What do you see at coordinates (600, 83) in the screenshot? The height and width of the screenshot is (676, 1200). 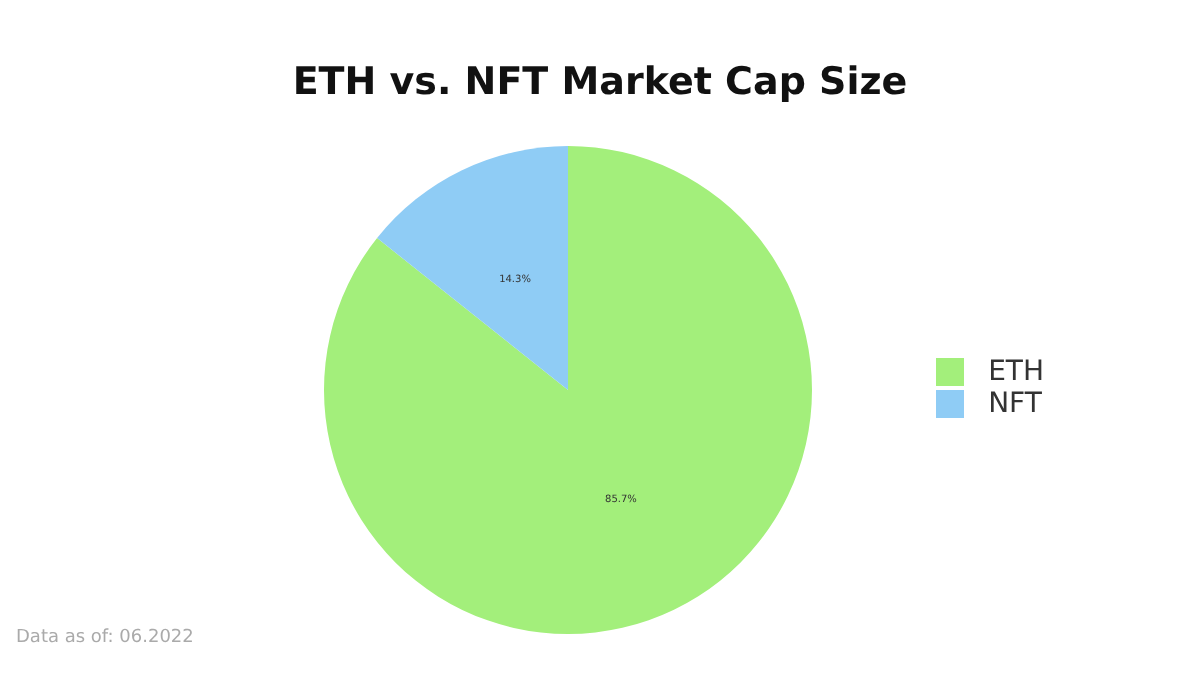 I see `chart-title: ETH vs. NFT Market Cap Size` at bounding box center [600, 83].